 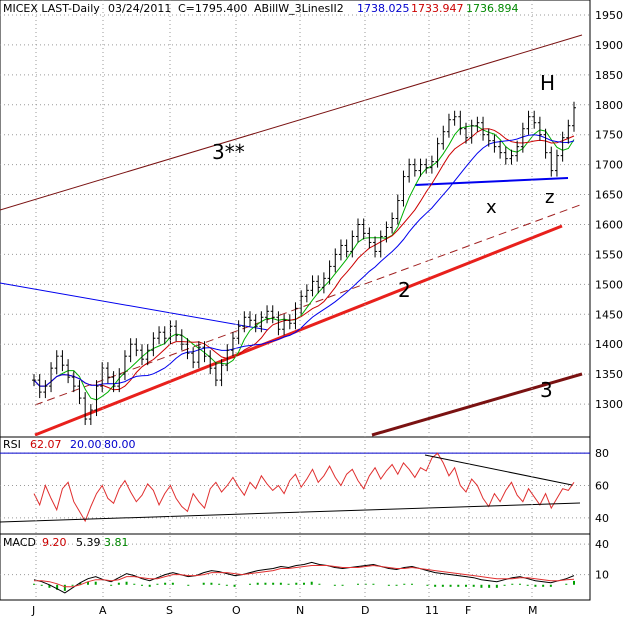 I want to click on annotation-3: 3, so click(x=546, y=390).